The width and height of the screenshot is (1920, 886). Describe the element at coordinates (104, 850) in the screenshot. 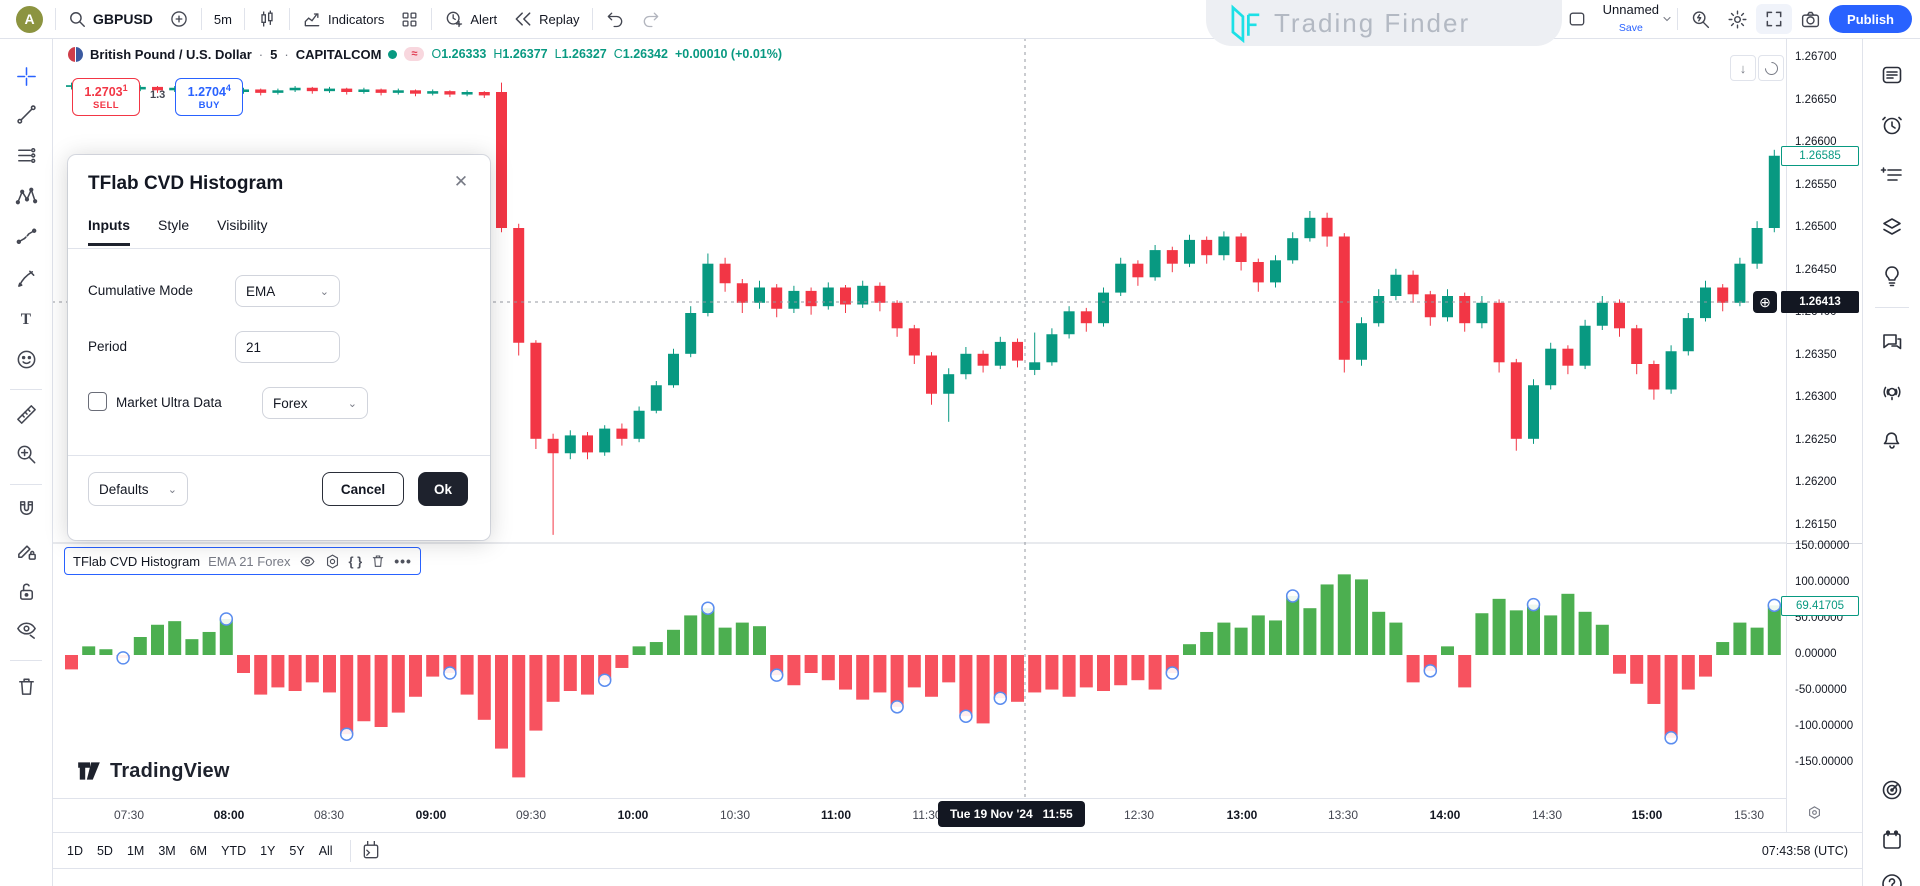

I see `range-5d-button: 5D` at that location.